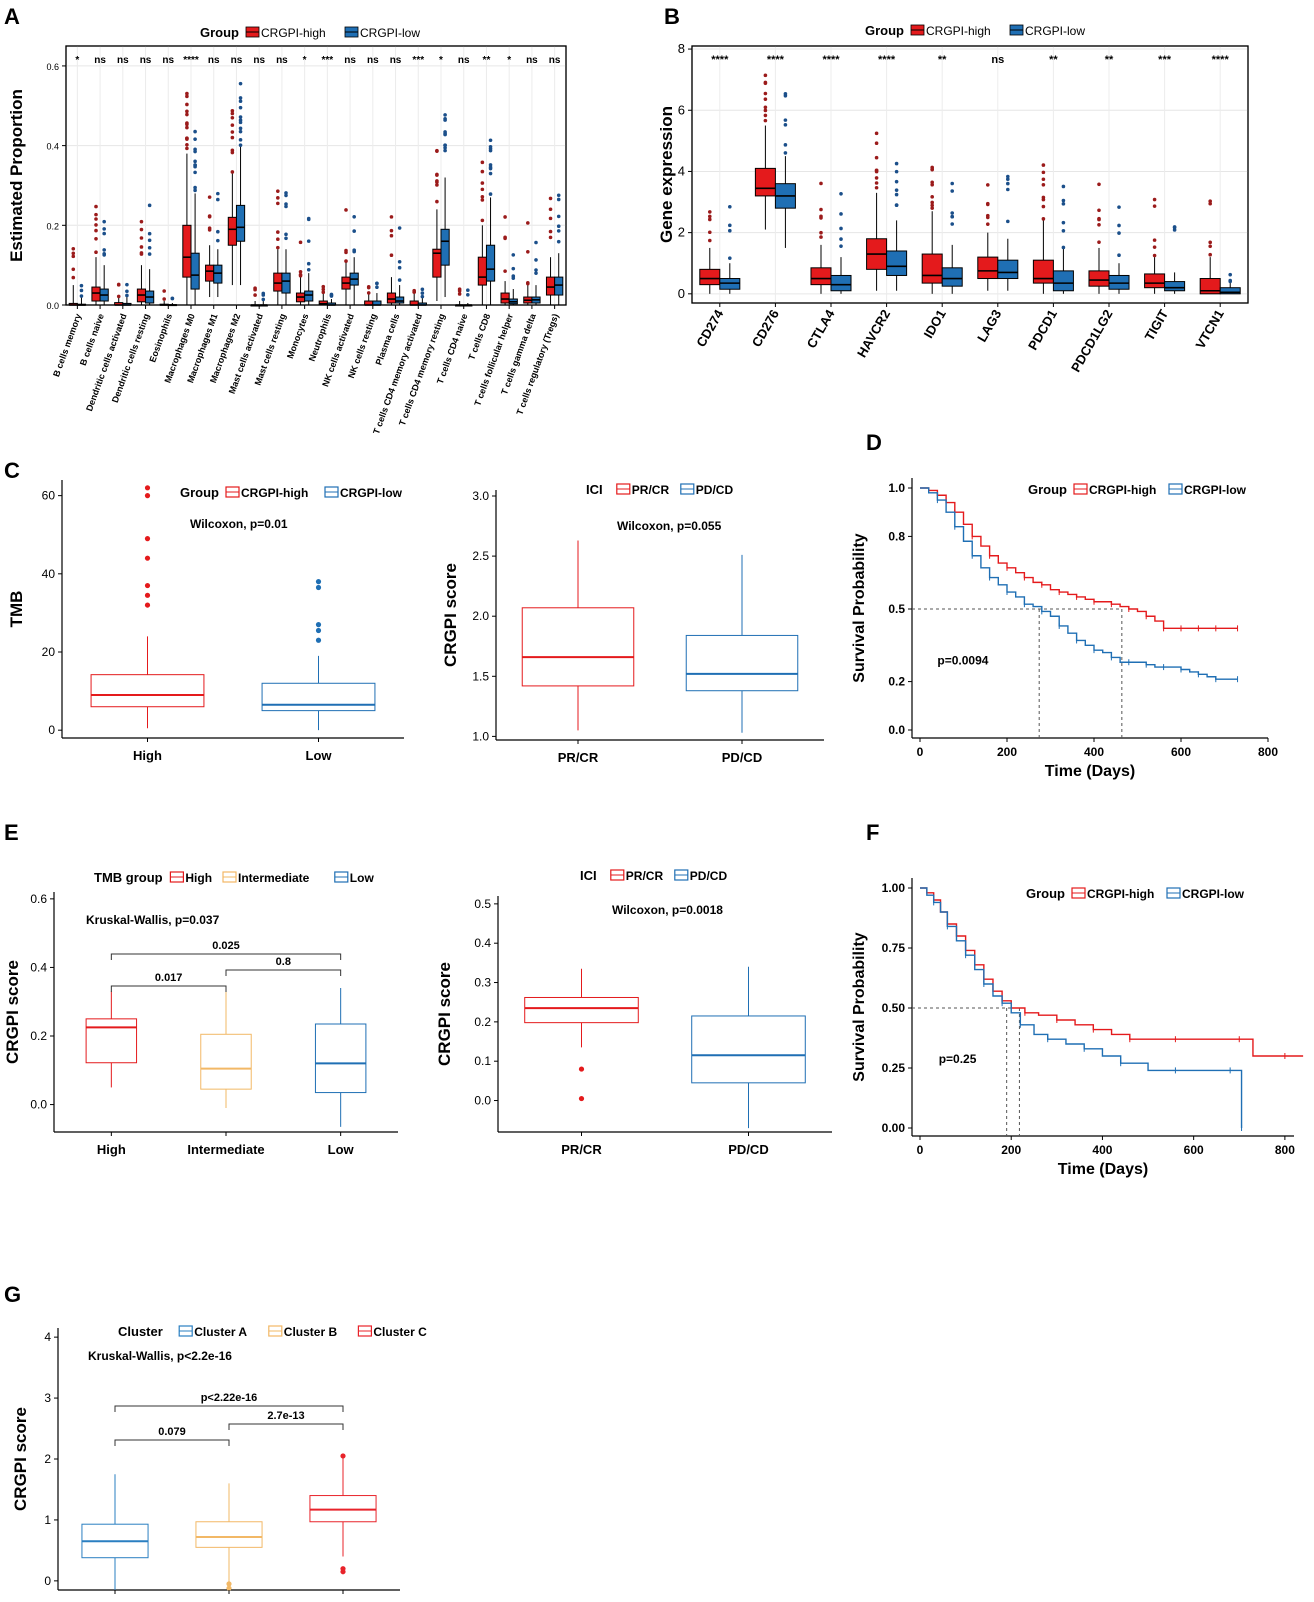 This screenshot has width=1314, height=1602. Describe the element at coordinates (1194, 1150) in the screenshot. I see `x-tick-label: 600` at that location.